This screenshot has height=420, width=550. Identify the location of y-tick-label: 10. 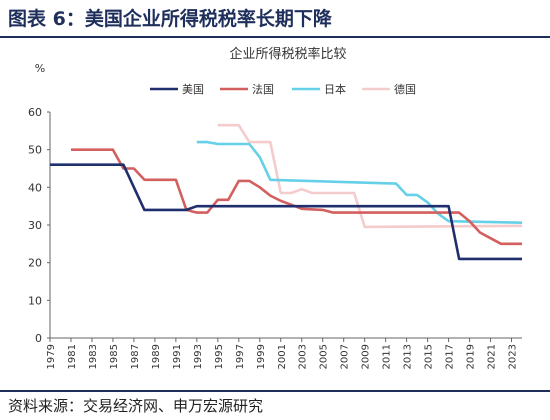
(35, 300).